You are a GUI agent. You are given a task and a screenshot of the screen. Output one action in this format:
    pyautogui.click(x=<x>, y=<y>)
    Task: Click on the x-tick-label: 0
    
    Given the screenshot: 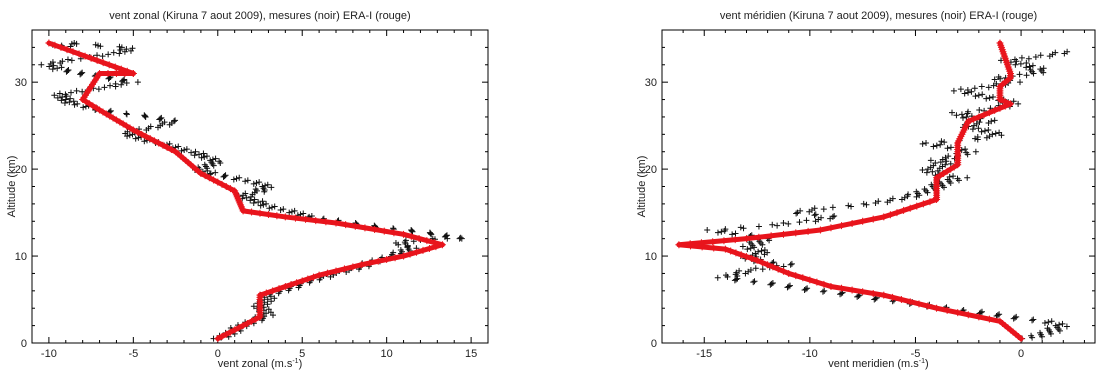 What is the action you would take?
    pyautogui.click(x=1021, y=354)
    